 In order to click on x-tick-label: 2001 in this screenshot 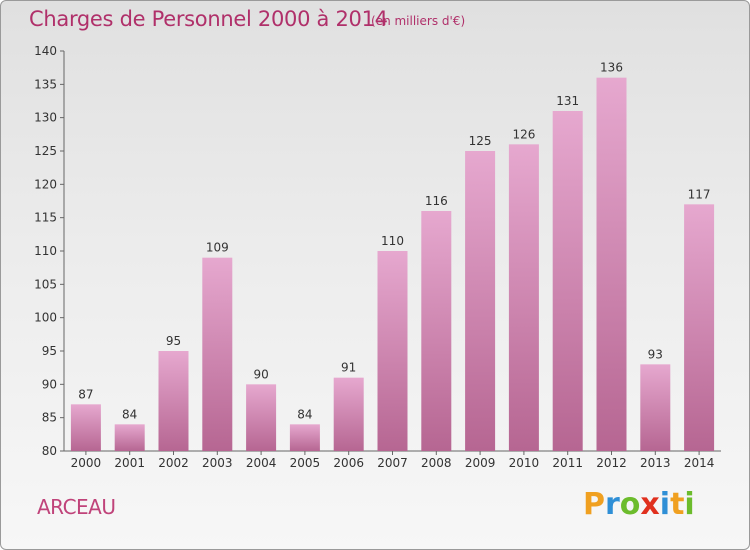, I will do `click(129, 463)`.